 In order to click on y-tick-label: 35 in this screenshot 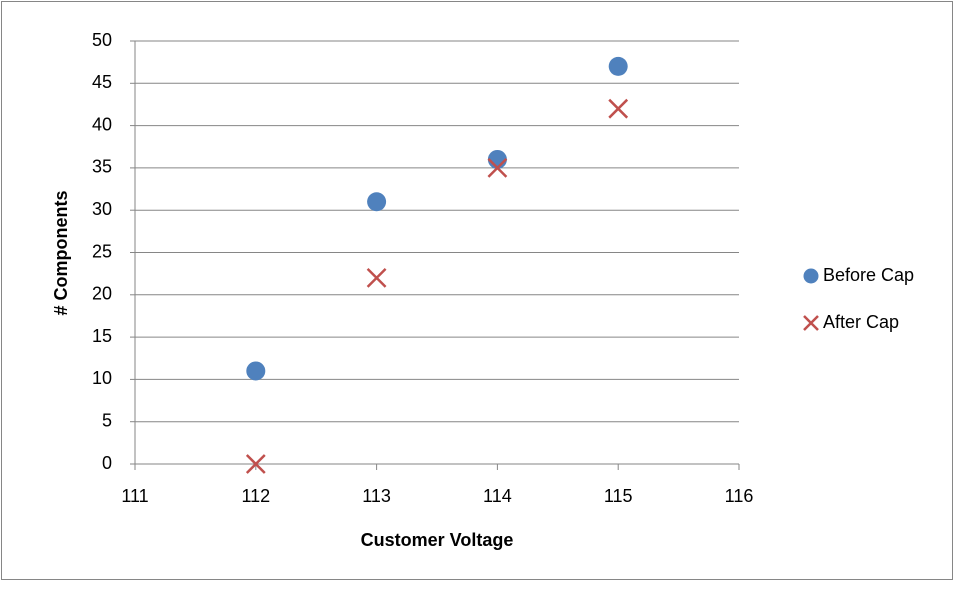, I will do `click(102, 167)`.